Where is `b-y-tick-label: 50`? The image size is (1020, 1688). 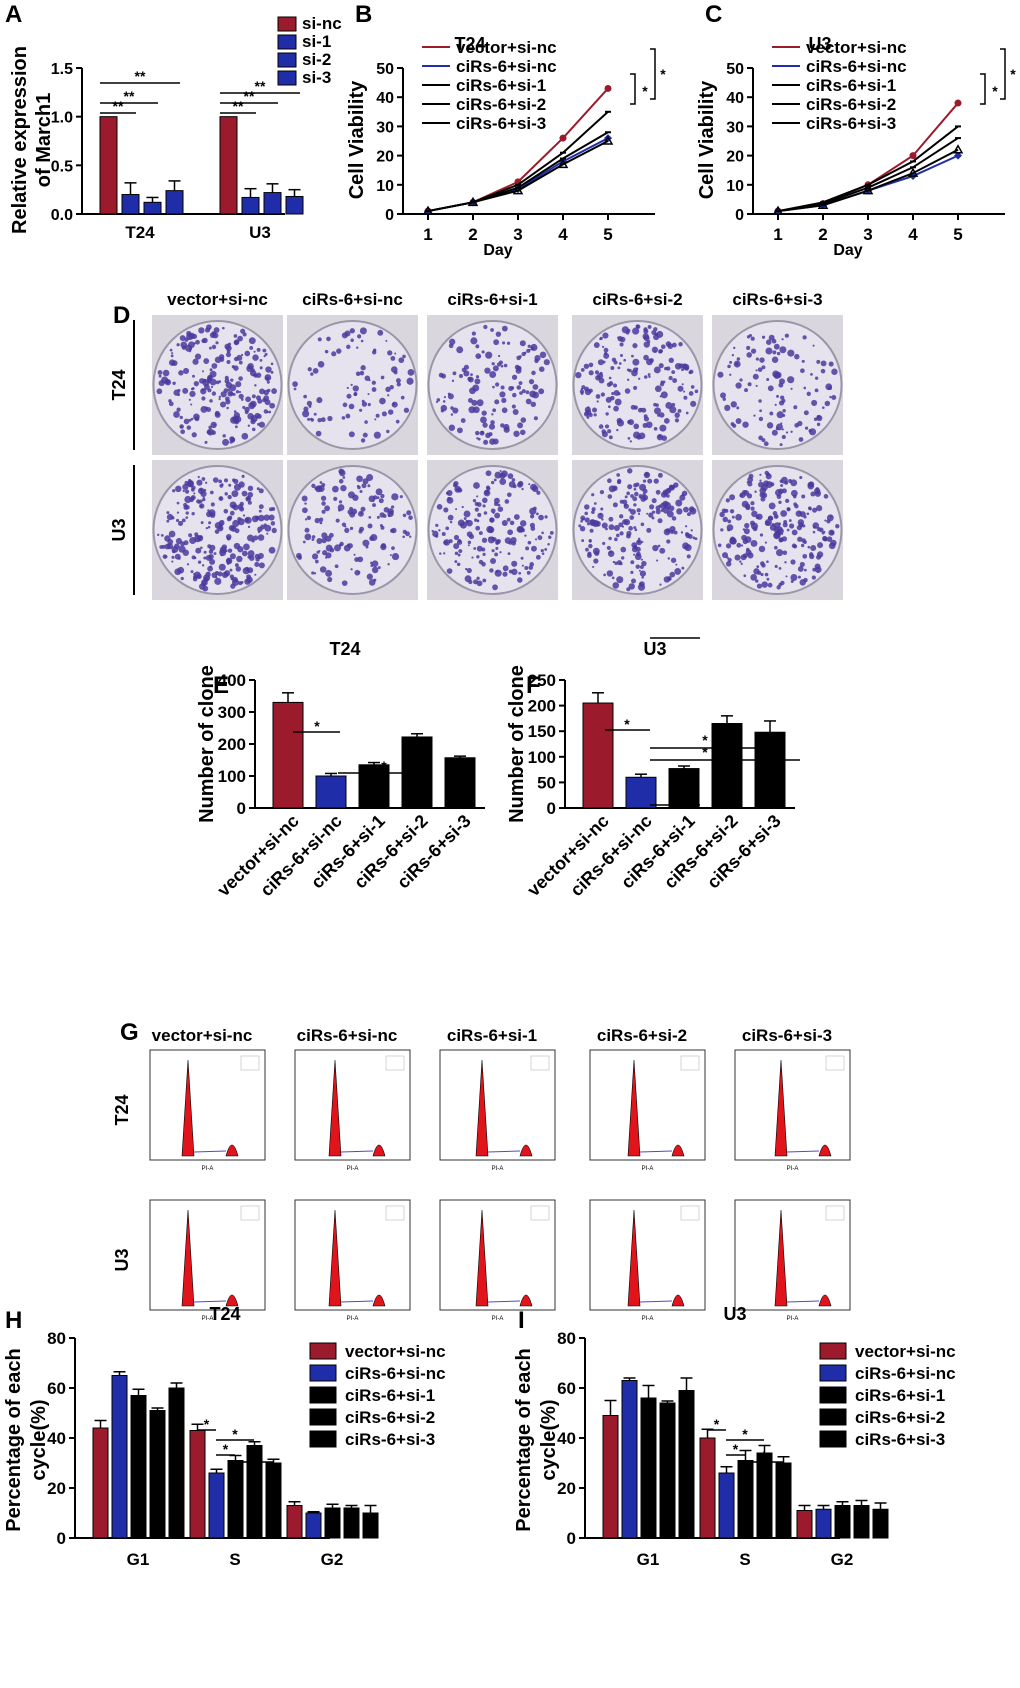
b-y-tick-label: 50 is located at coordinates (385, 69).